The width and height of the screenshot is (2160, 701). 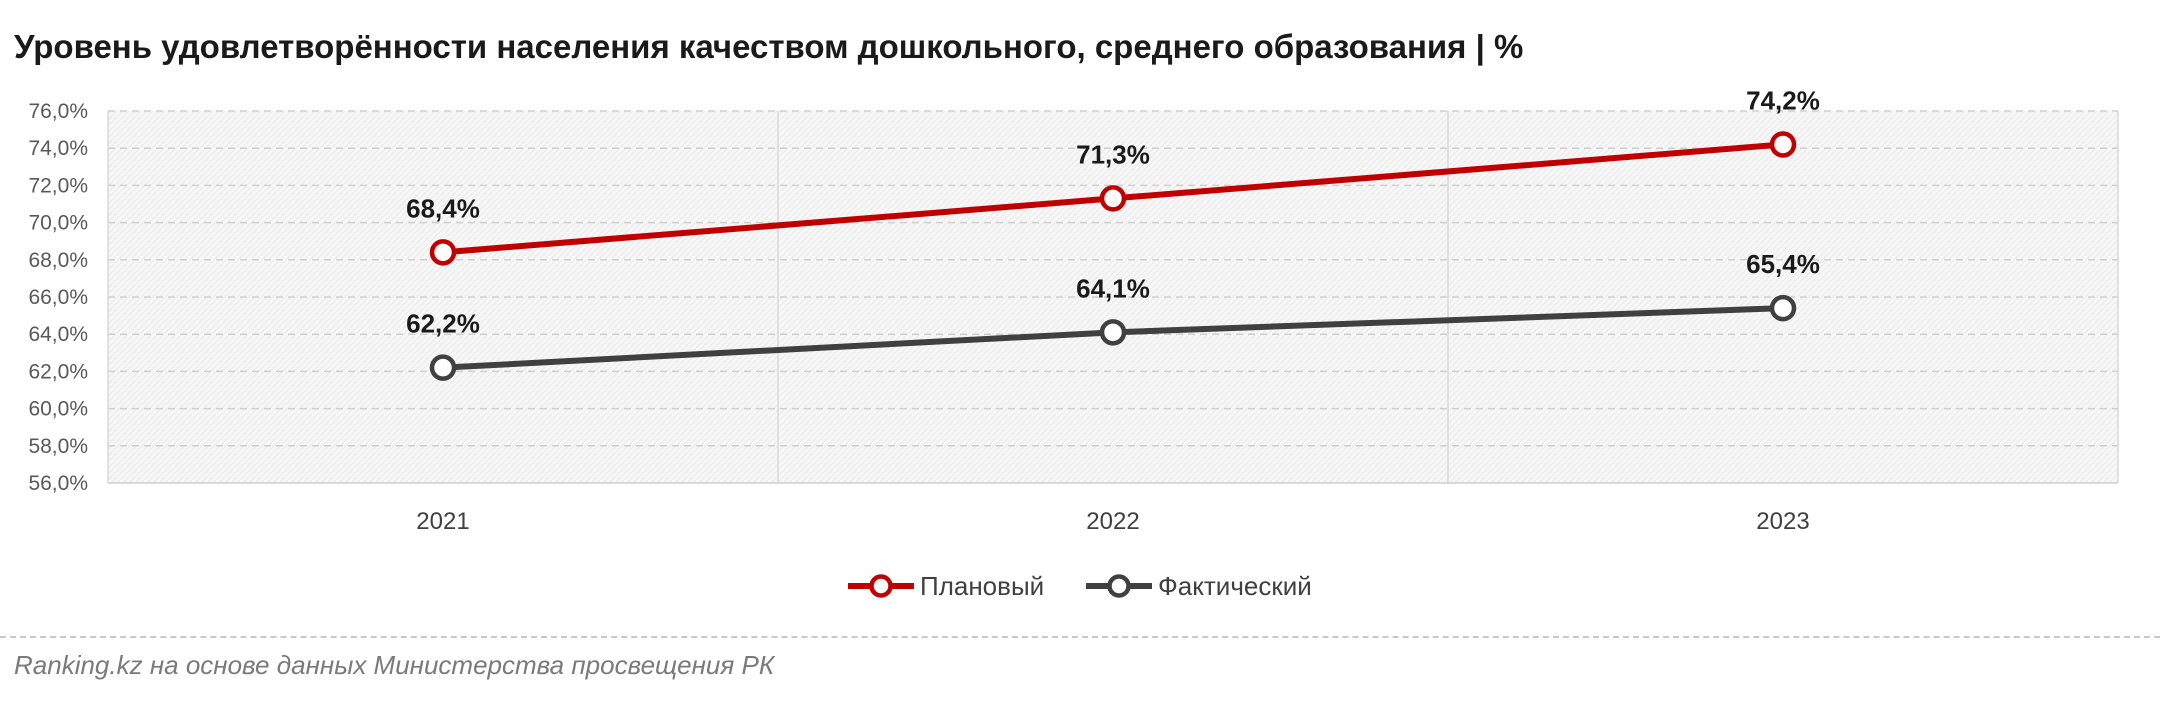 I want to click on y-tick-label: 74,0%, so click(x=58, y=148).